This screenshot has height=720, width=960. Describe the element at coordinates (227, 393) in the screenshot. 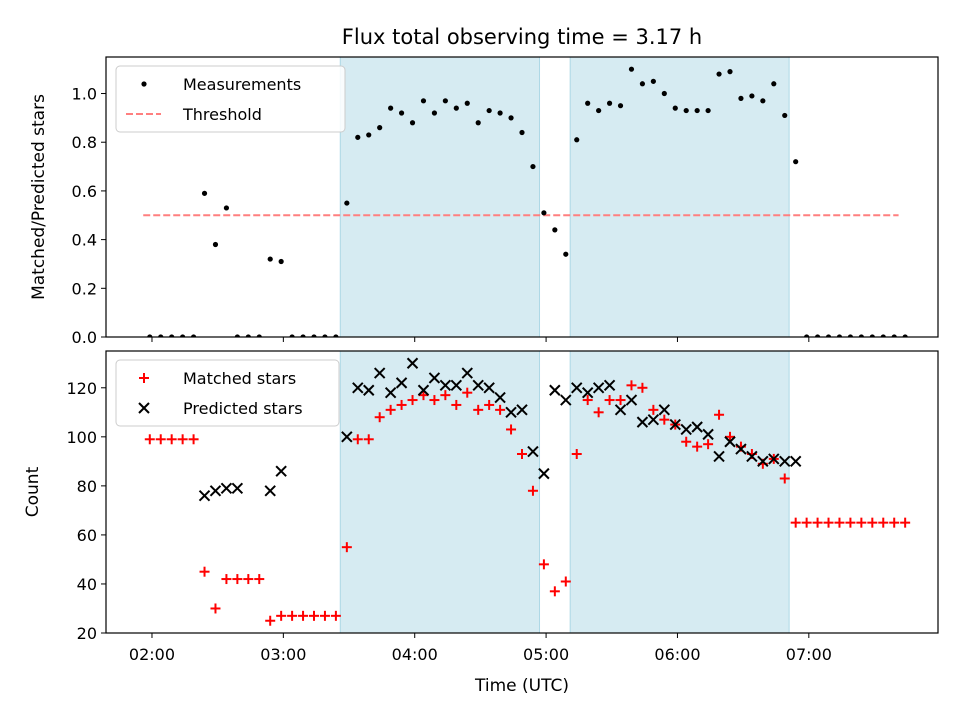

I see `legend: Matched stars Predicted stars` at that location.